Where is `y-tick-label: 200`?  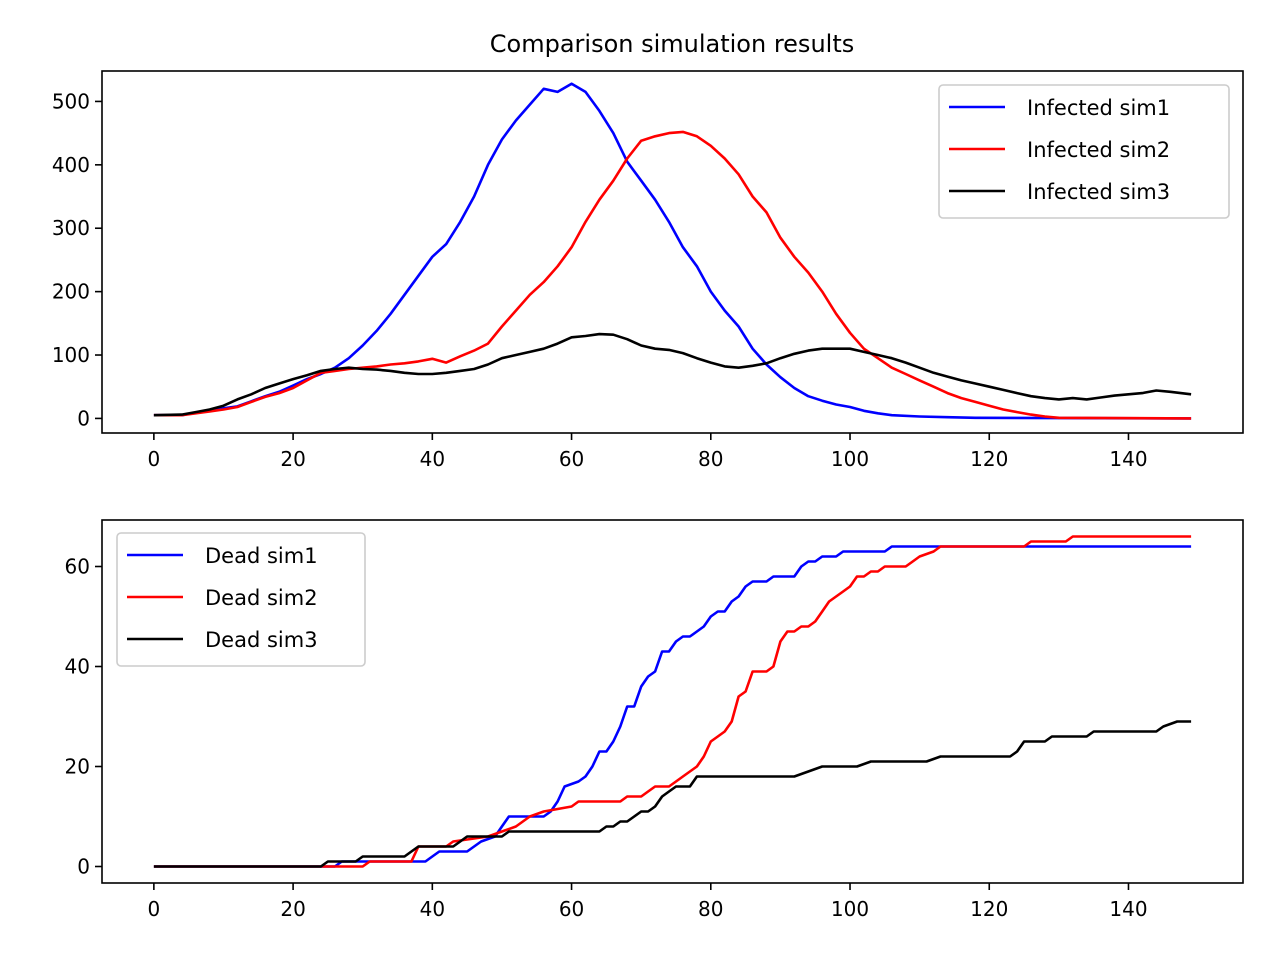 y-tick-label: 200 is located at coordinates (71, 292).